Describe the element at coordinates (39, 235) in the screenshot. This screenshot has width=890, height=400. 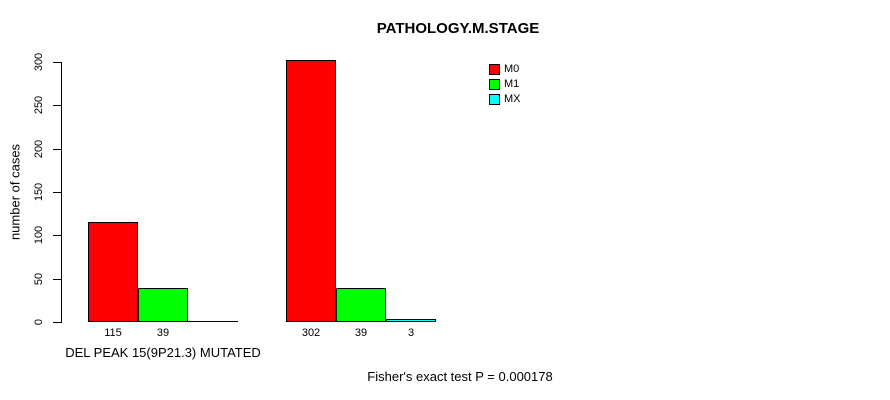
I see `y-axis-tick-label: 100` at that location.